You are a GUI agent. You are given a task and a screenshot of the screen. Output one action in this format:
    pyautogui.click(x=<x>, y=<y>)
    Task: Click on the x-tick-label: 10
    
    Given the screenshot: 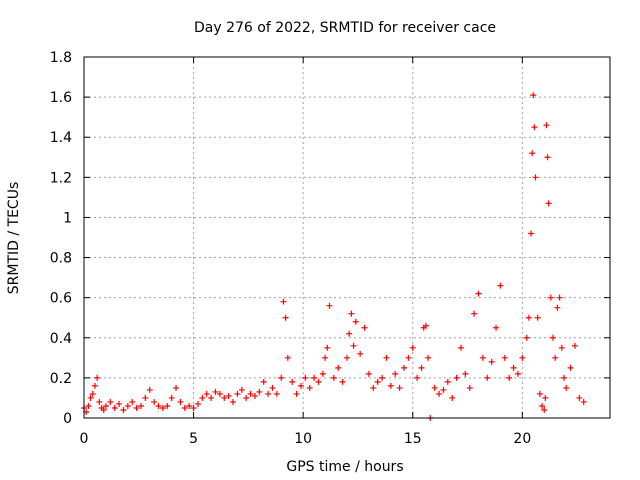 What is the action you would take?
    pyautogui.click(x=303, y=439)
    